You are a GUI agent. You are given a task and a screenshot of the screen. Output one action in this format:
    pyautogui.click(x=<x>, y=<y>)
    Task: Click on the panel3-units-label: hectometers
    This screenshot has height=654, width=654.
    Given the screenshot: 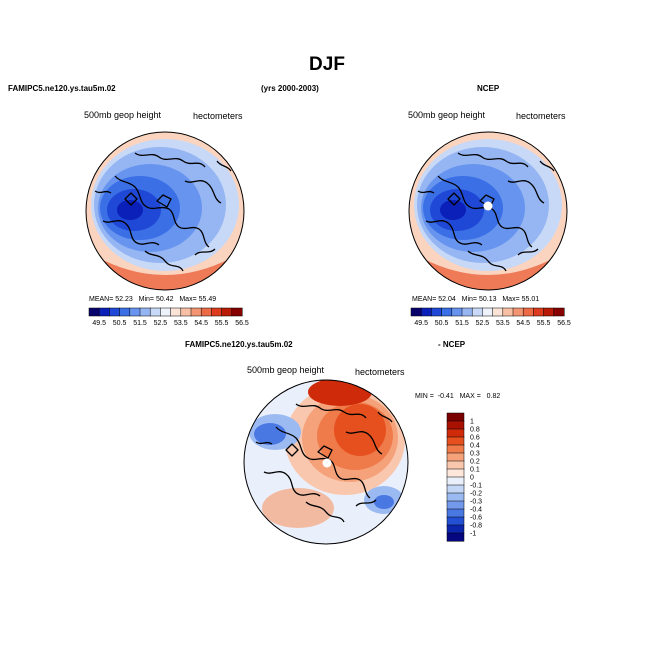 What is the action you would take?
    pyautogui.click(x=380, y=372)
    